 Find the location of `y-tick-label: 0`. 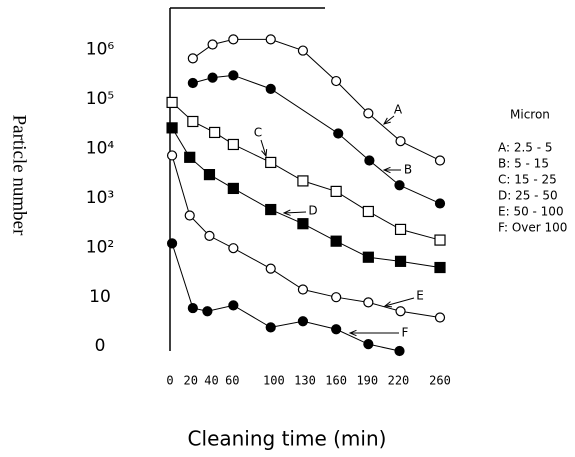

y-tick-label: 0 is located at coordinates (100, 346).